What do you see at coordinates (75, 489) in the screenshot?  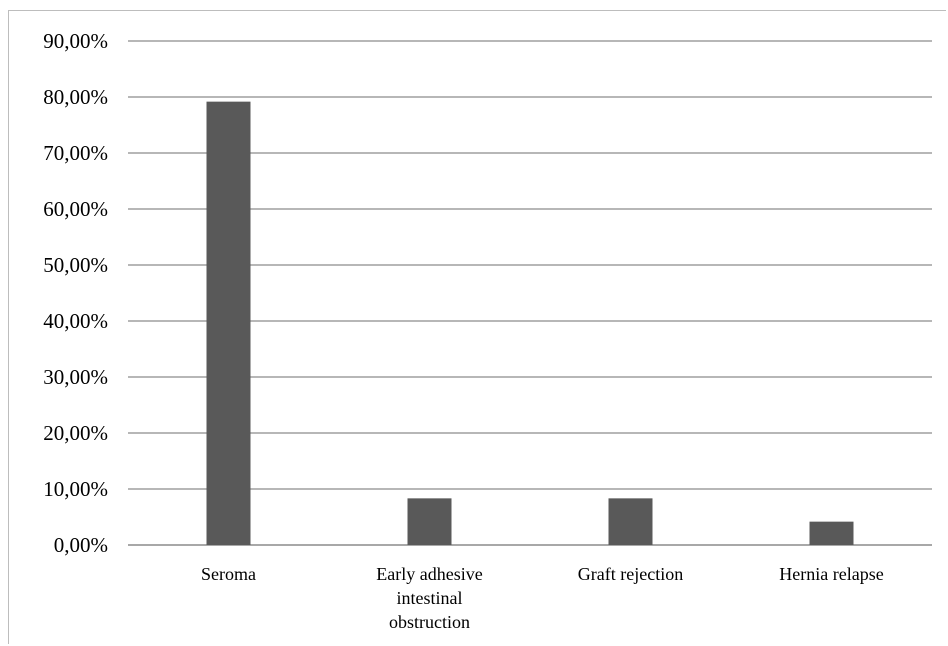 I see `y-tick-label: 10,00%` at bounding box center [75, 489].